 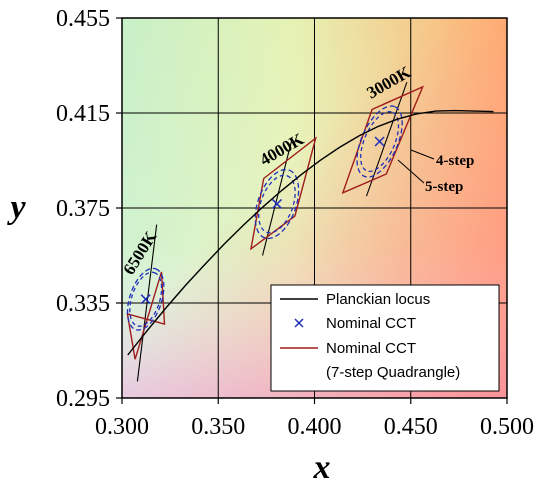 I want to click on step4-pointer, so click(x=422, y=154).